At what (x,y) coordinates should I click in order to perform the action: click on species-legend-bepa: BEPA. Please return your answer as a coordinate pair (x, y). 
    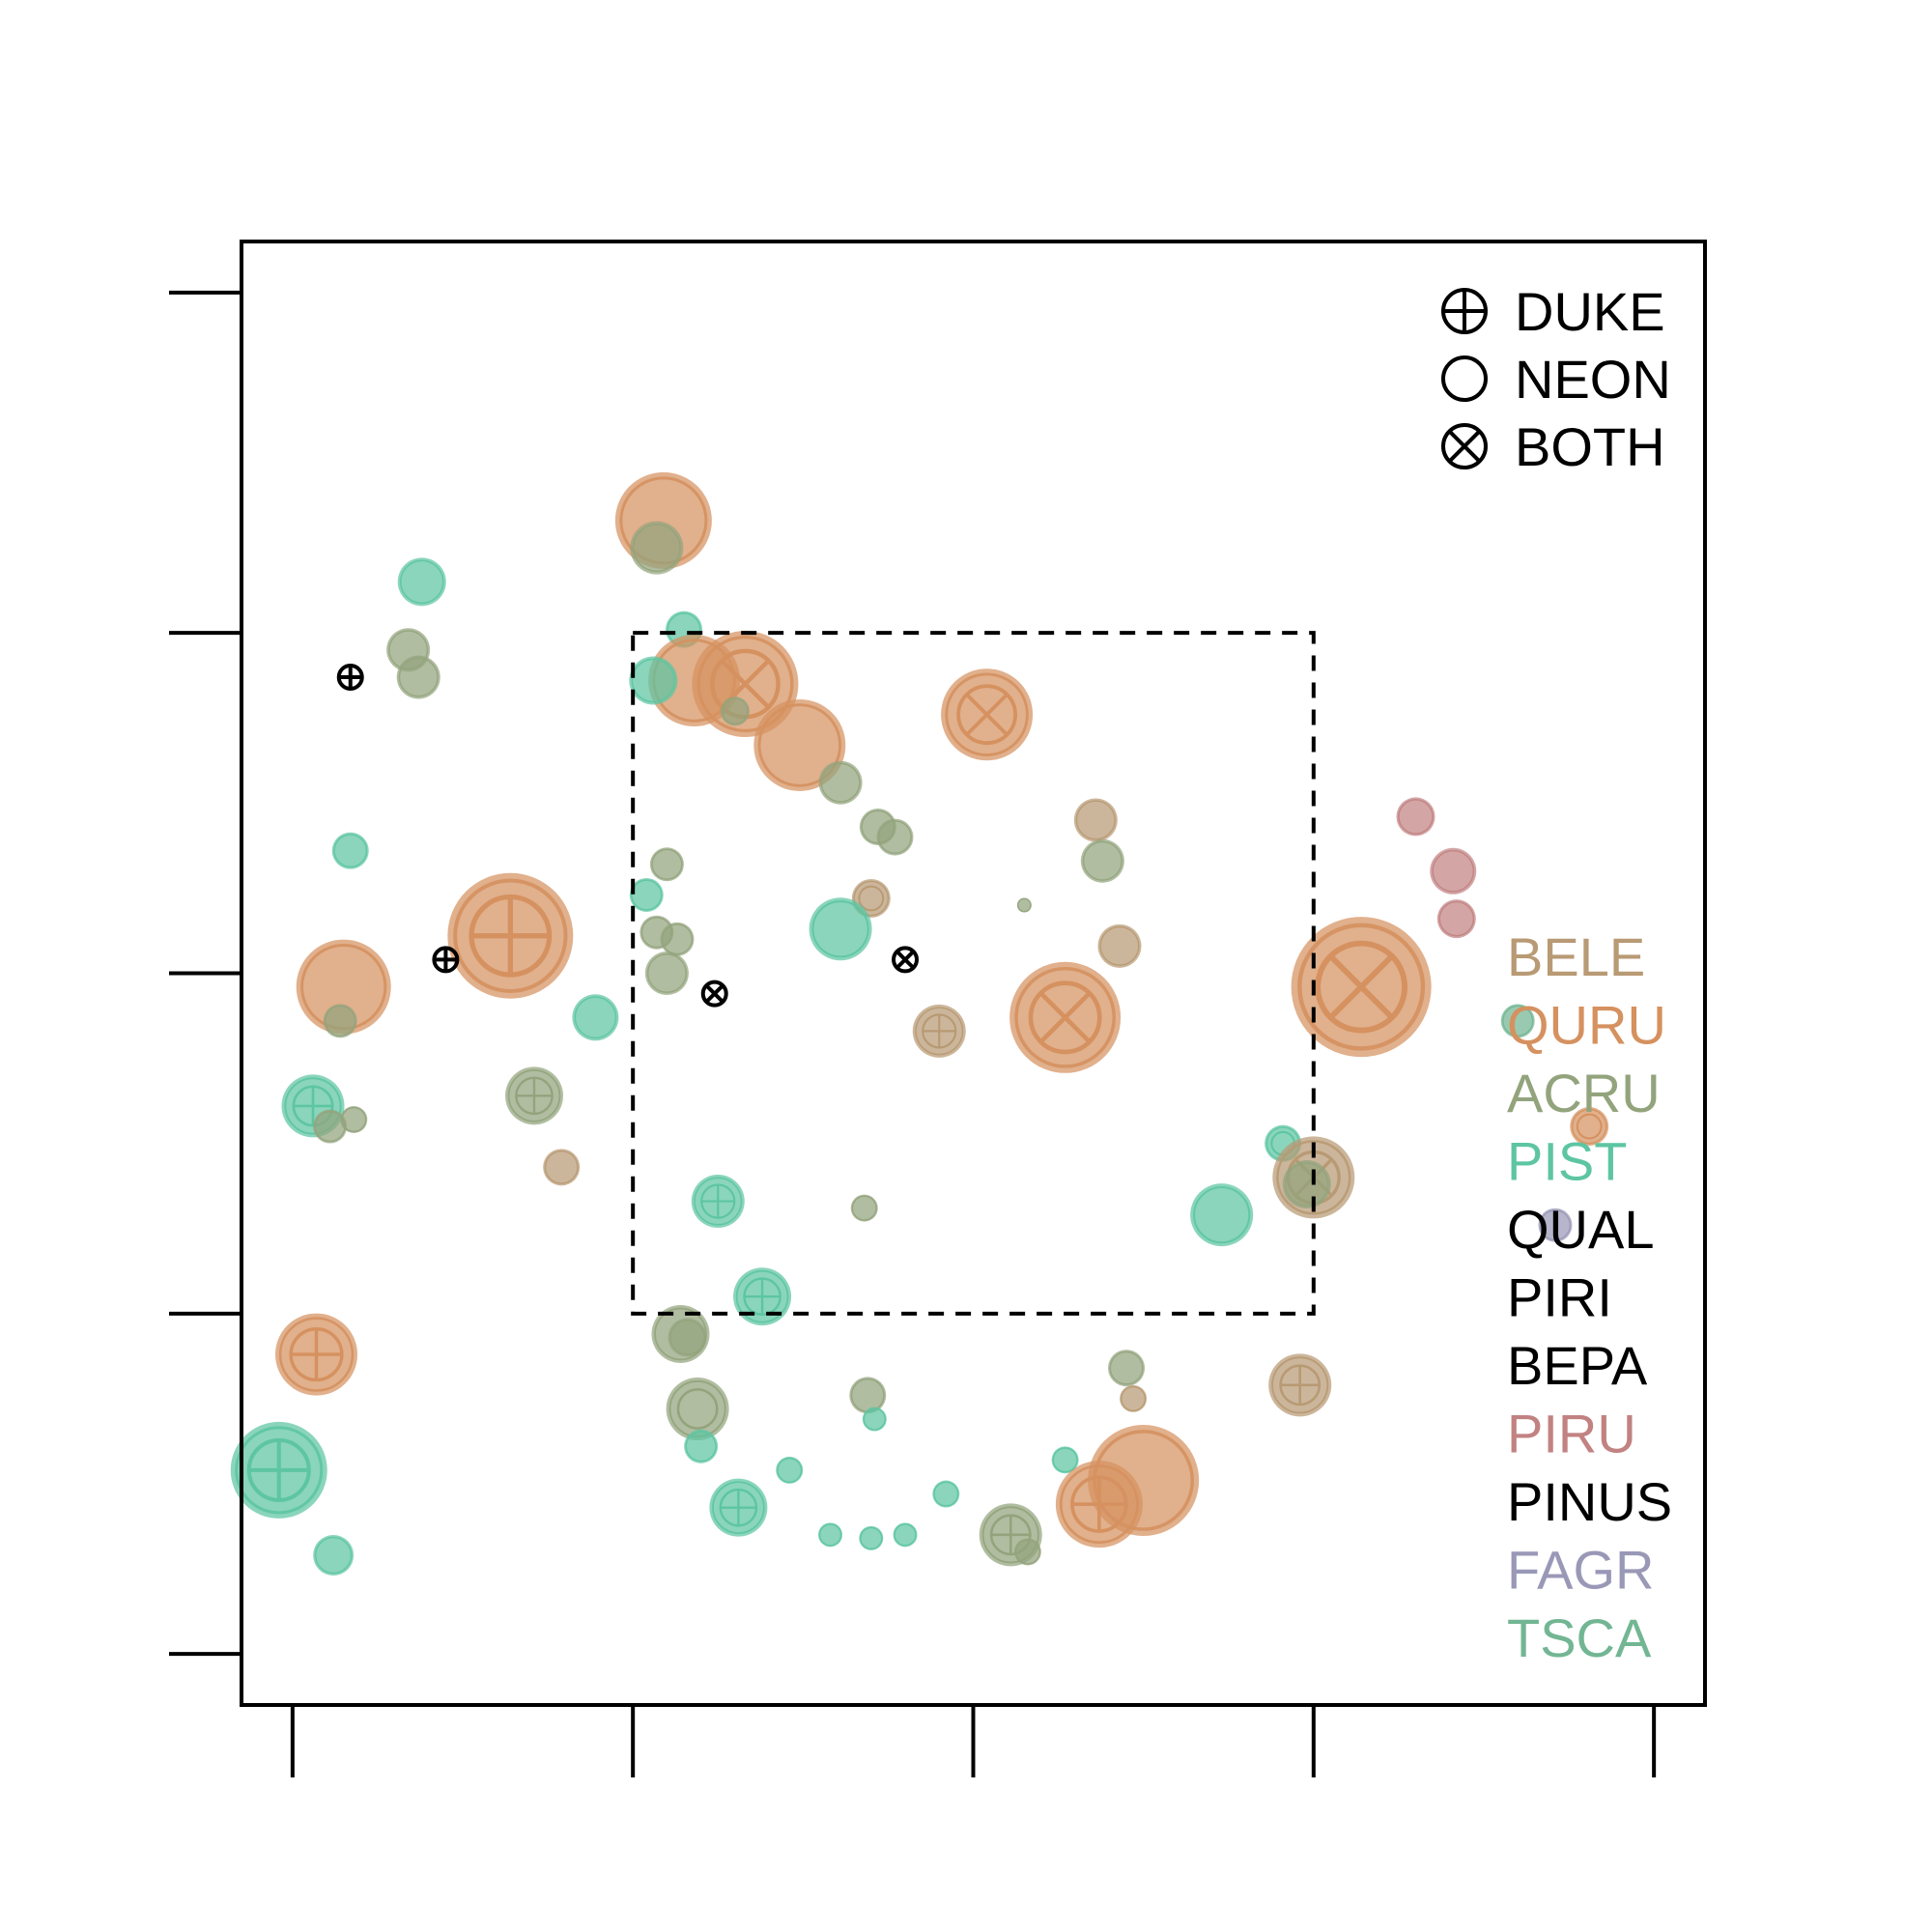
    Looking at the image, I should click on (1577, 1365).